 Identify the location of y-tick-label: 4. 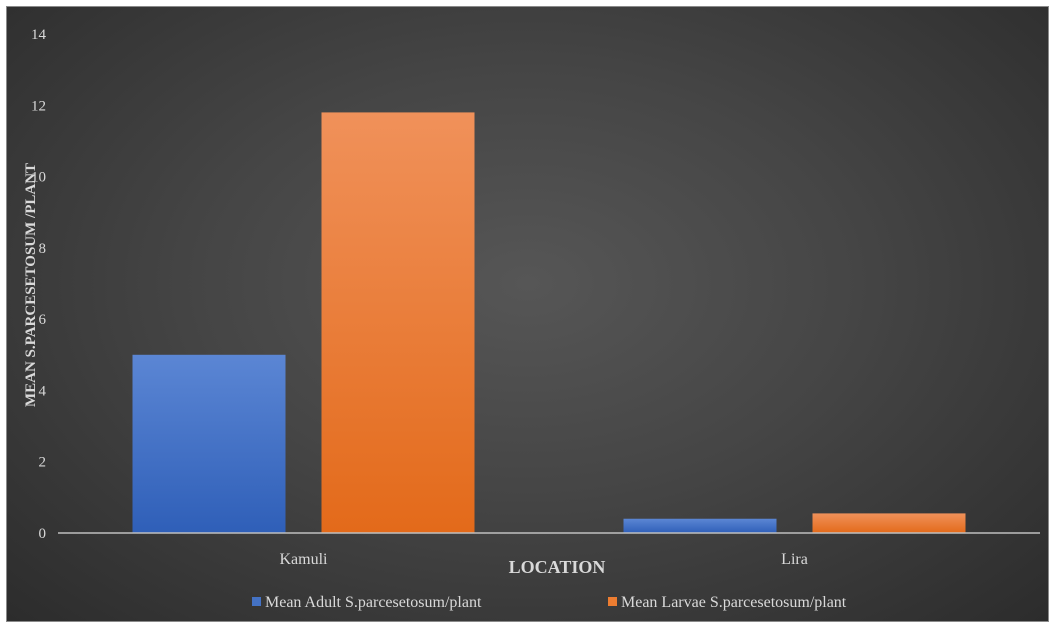
(43, 391).